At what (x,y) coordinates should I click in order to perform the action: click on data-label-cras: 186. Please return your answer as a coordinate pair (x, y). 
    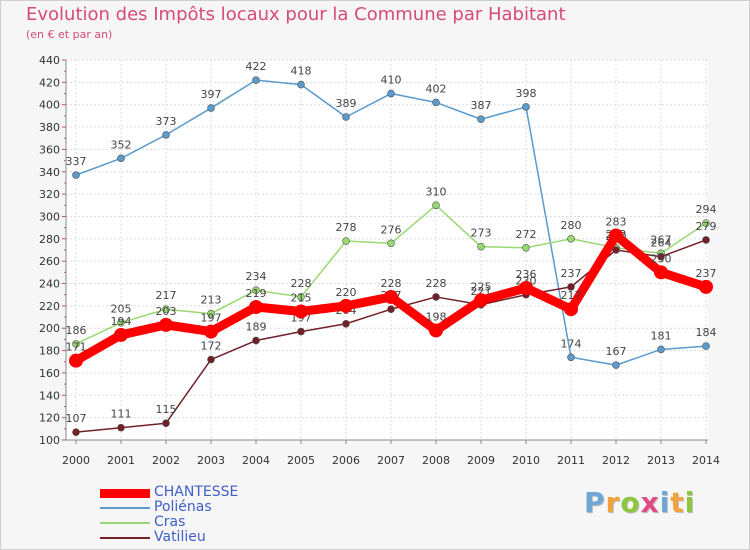
    Looking at the image, I should click on (76, 330).